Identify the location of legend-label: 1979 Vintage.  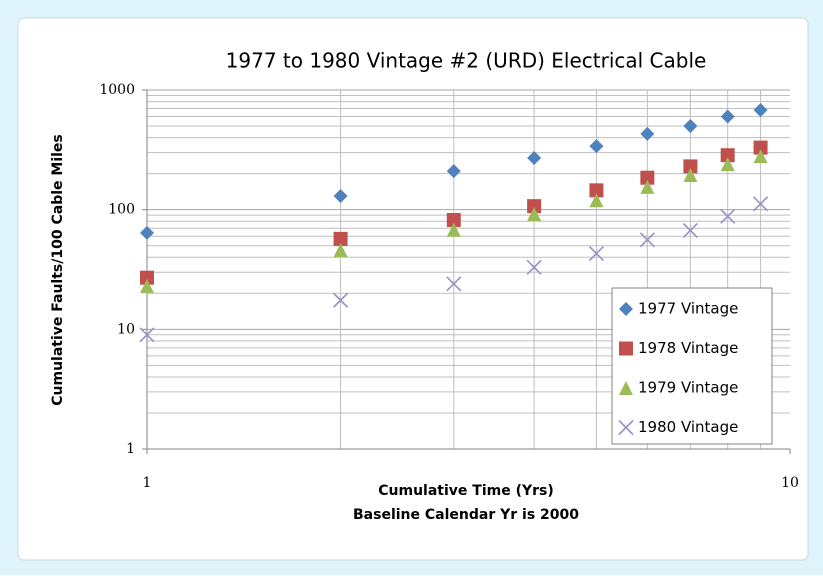
(688, 388).